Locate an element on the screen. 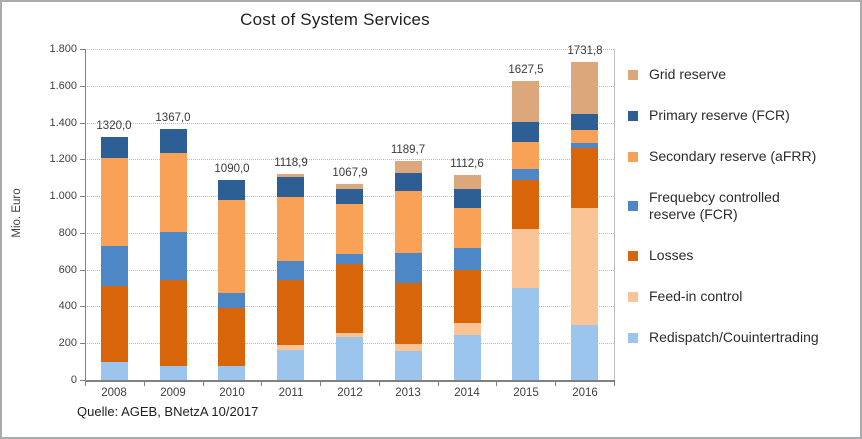 The image size is (862, 439). y-tick-label: 400 is located at coordinates (67, 306).